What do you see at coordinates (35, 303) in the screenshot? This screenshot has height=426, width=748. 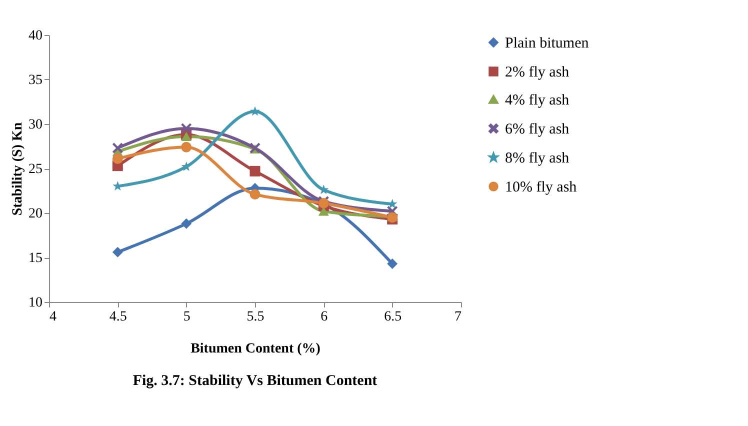 I see `y-tick-label: 10` at bounding box center [35, 303].